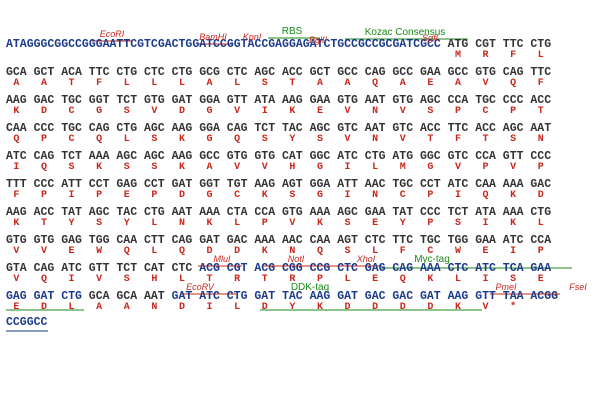 Image resolution: width=600 pixels, height=400 pixels. Describe the element at coordinates (237, 268) in the screenshot. I see `codon: CGT` at that location.